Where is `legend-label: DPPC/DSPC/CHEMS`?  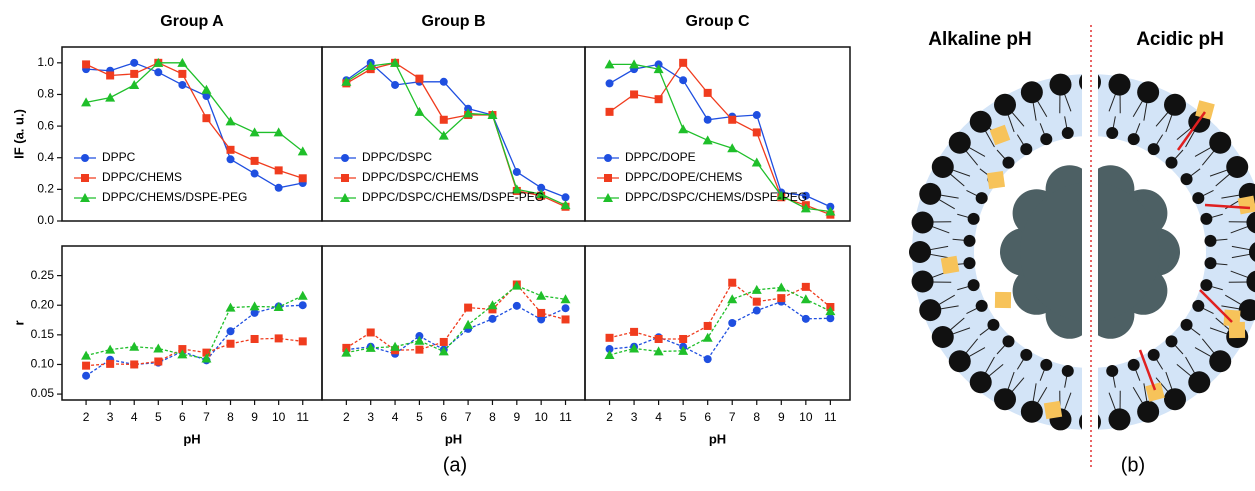
legend-label: DPPC/DSPC/CHEMS is located at coordinates (420, 177).